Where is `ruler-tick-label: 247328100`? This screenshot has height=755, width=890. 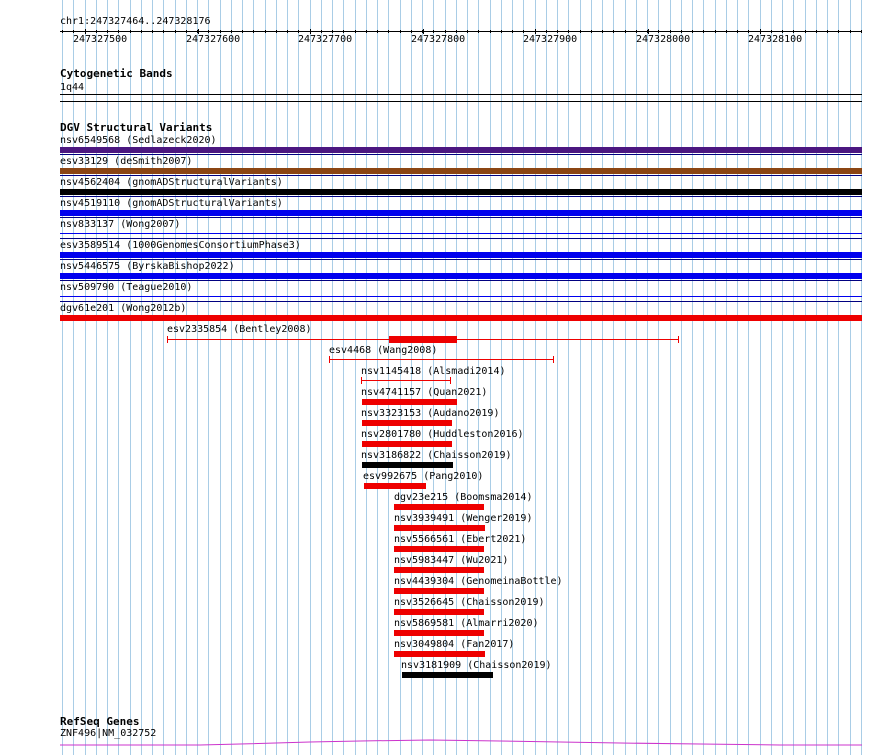 ruler-tick-label: 247328100 is located at coordinates (775, 39).